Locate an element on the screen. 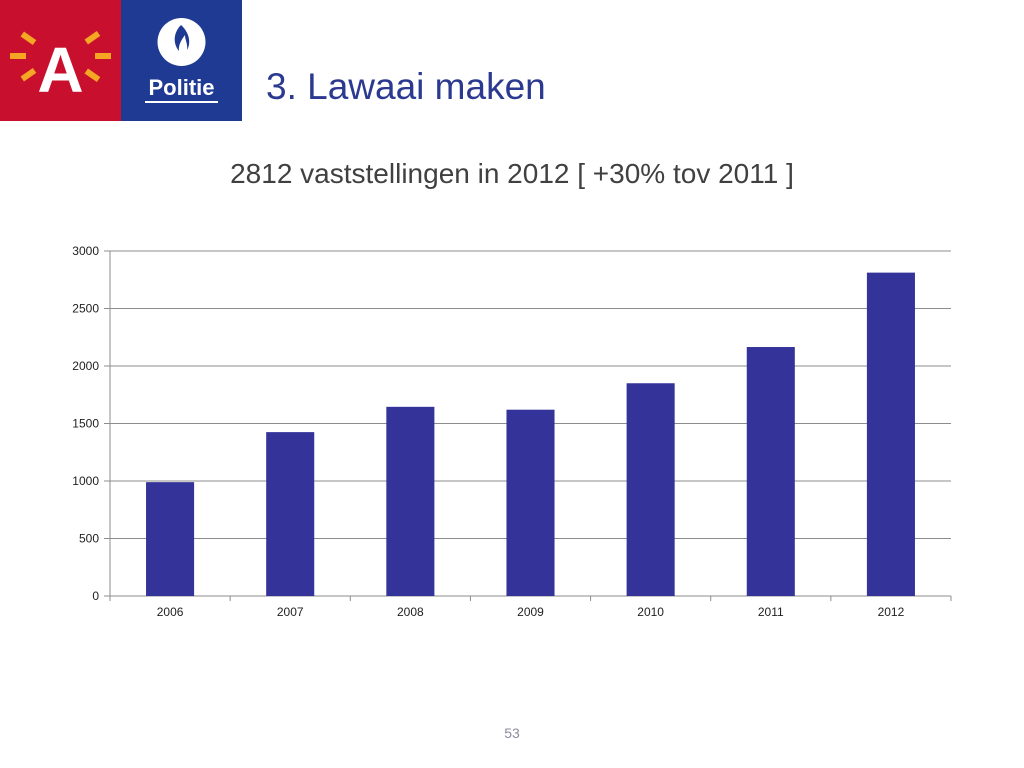 This screenshot has height=768, width=1024. y-tick-label: 500 is located at coordinates (89, 539).